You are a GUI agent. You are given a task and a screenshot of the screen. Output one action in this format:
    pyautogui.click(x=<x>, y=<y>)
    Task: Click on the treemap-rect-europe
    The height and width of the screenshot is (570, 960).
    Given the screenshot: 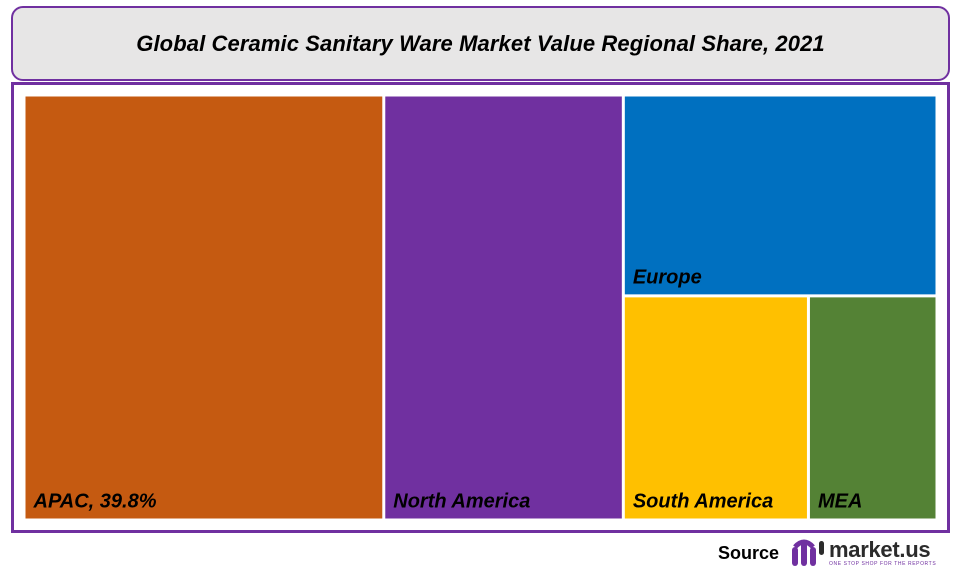 What is the action you would take?
    pyautogui.click(x=780, y=195)
    